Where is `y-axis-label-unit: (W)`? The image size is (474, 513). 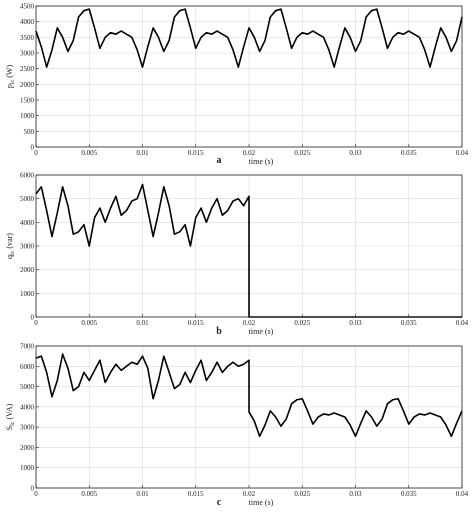
y-axis-label-unit: (W) is located at coordinates (9, 72).